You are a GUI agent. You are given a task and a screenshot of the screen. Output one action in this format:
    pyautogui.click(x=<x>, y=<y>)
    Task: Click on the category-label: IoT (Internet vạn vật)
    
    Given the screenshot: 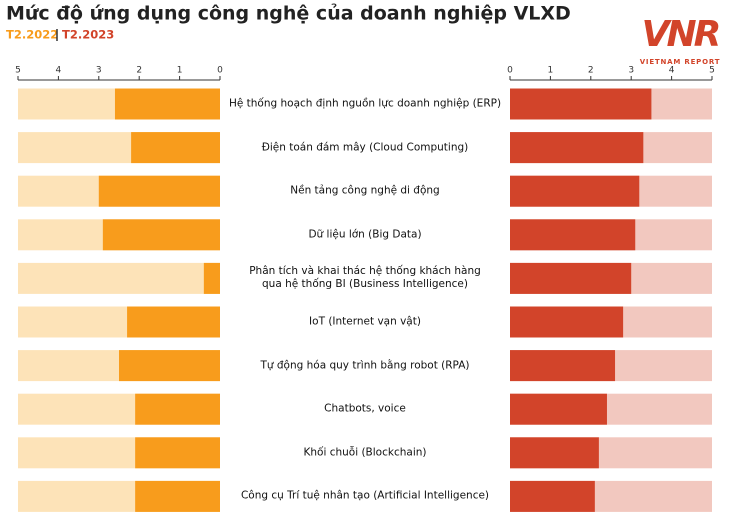 What is the action you would take?
    pyautogui.click(x=365, y=321)
    